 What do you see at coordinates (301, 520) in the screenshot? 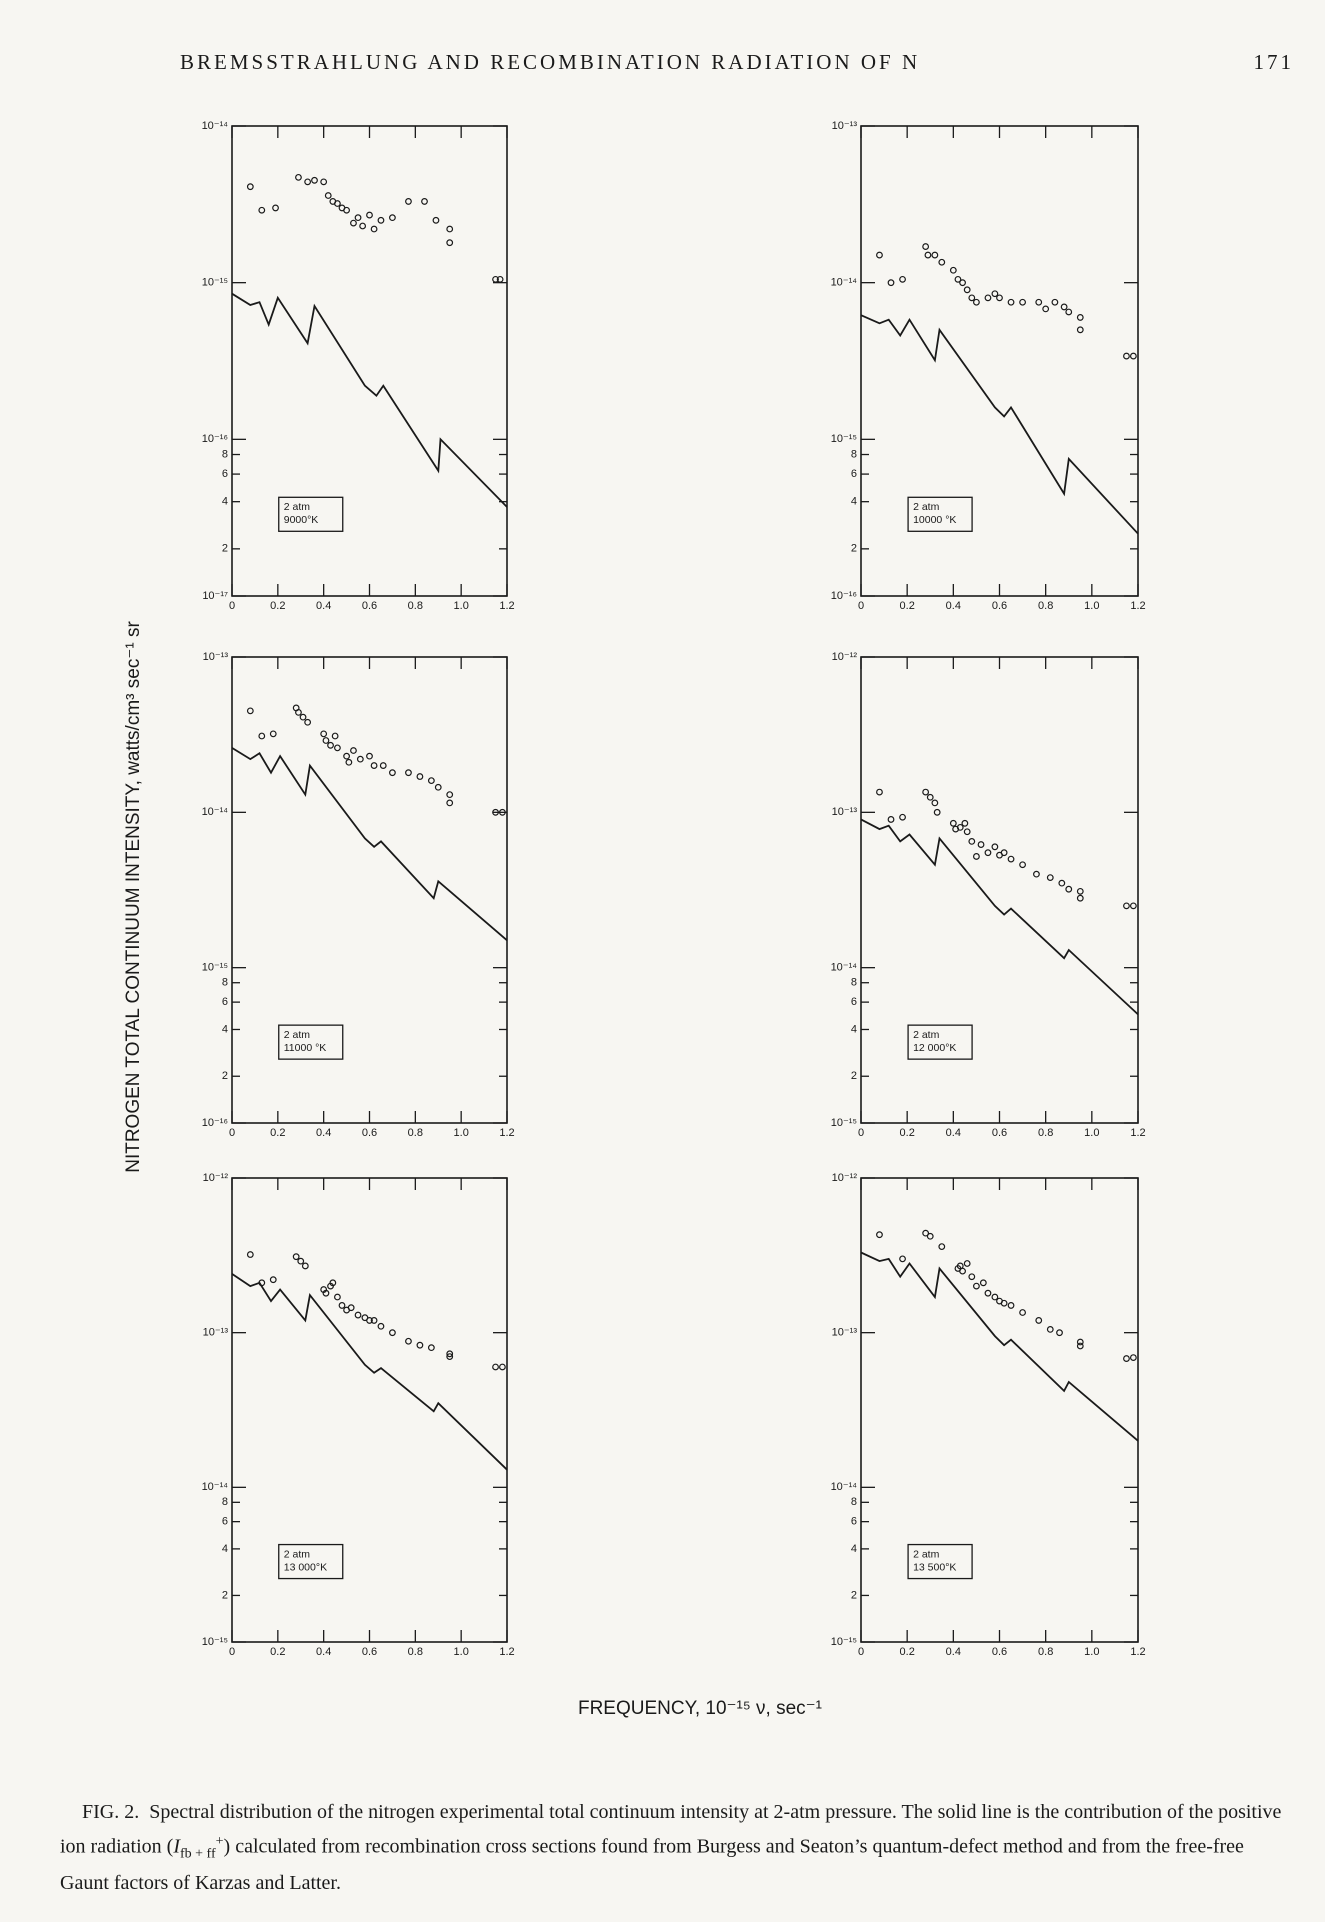
I see `annotation-text: 9000°K` at bounding box center [301, 520].